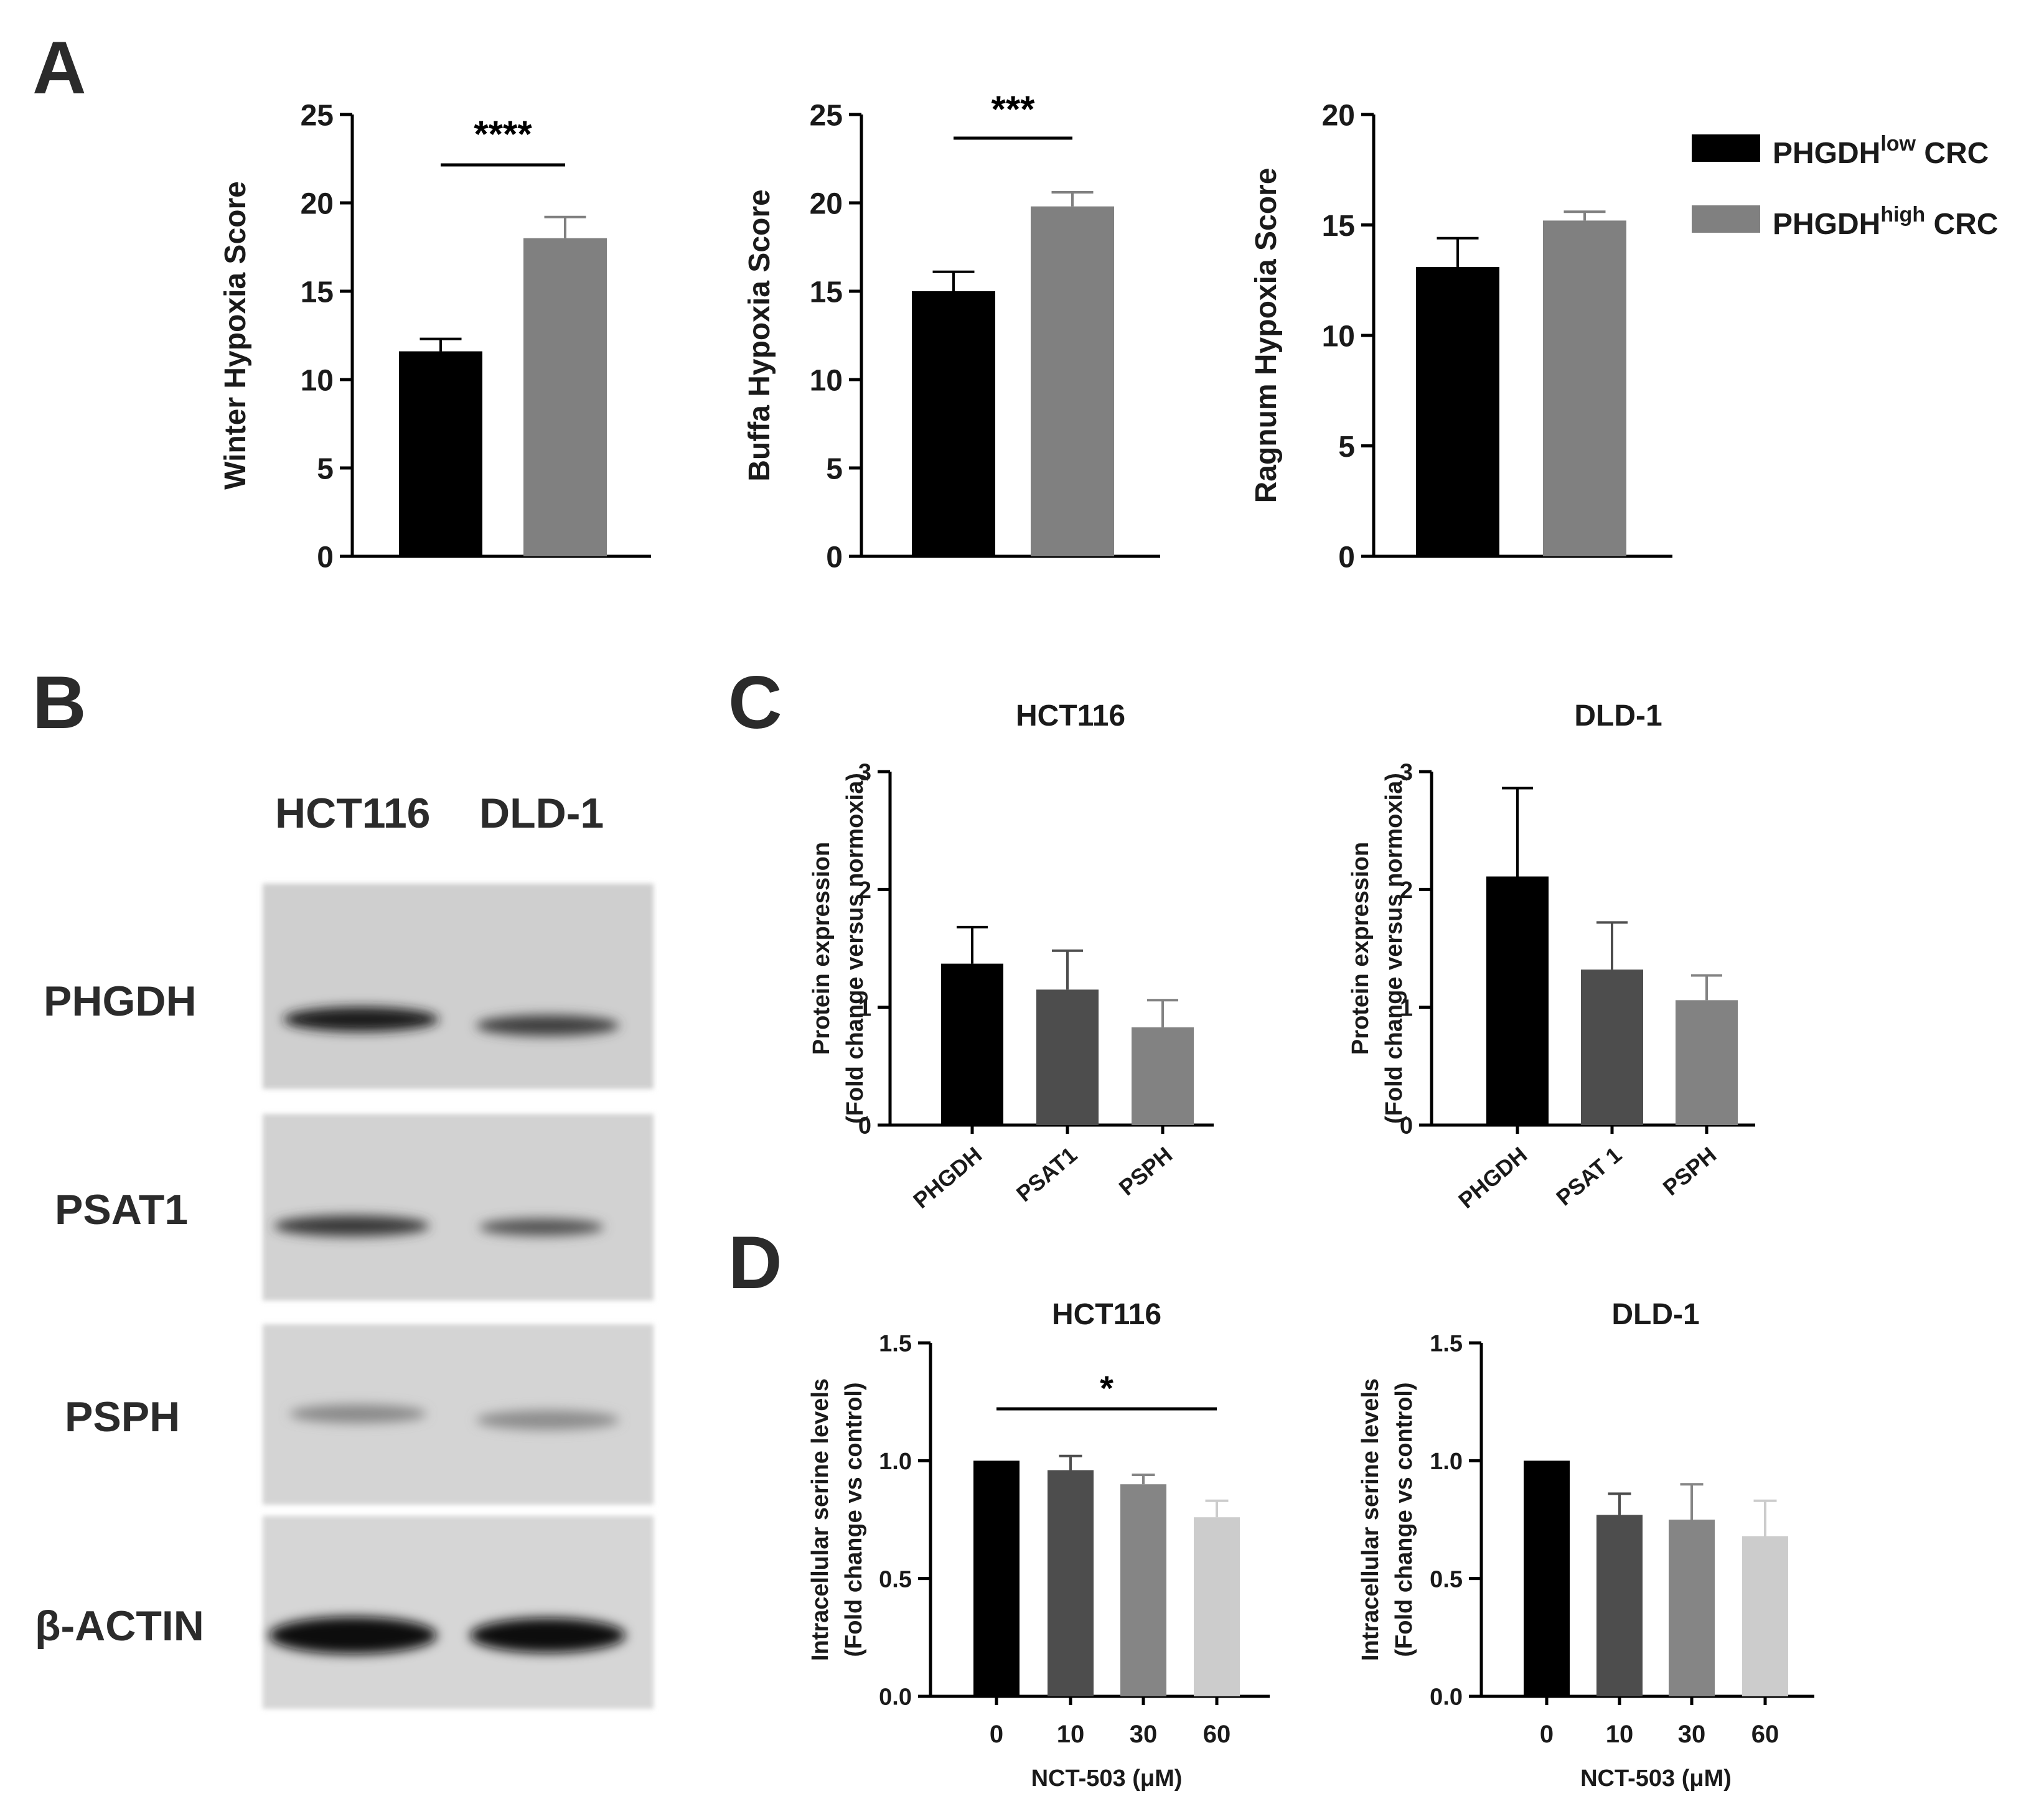 The height and width of the screenshot is (1804, 2044). What do you see at coordinates (548, 1025) in the screenshot?
I see `blot-band-phgdh-dld1` at bounding box center [548, 1025].